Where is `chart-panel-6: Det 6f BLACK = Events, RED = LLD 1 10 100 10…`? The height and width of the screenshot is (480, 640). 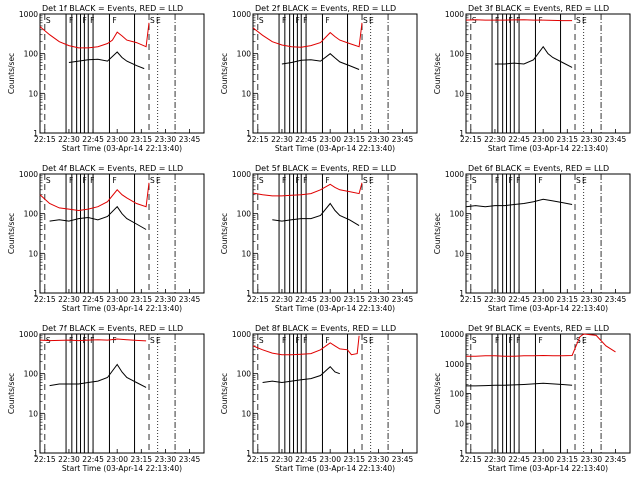
chart-panel-6: Det 6f BLACK = Events, RED = LLD 1 10 100 10… is located at coordinates (532, 238).